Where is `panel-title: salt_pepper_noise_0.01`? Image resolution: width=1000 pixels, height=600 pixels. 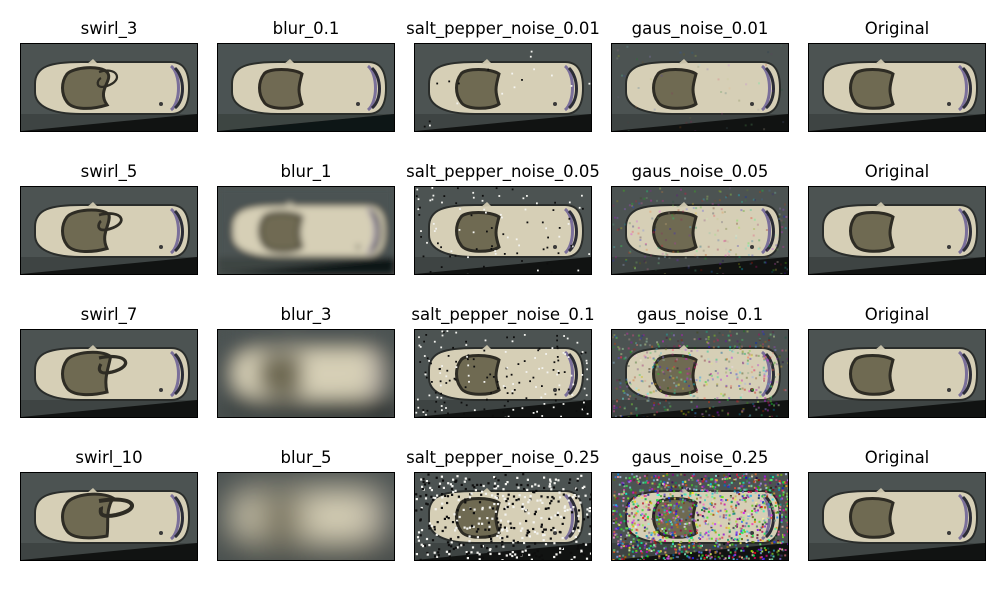
panel-title: salt_pepper_noise_0.01 is located at coordinates (503, 28).